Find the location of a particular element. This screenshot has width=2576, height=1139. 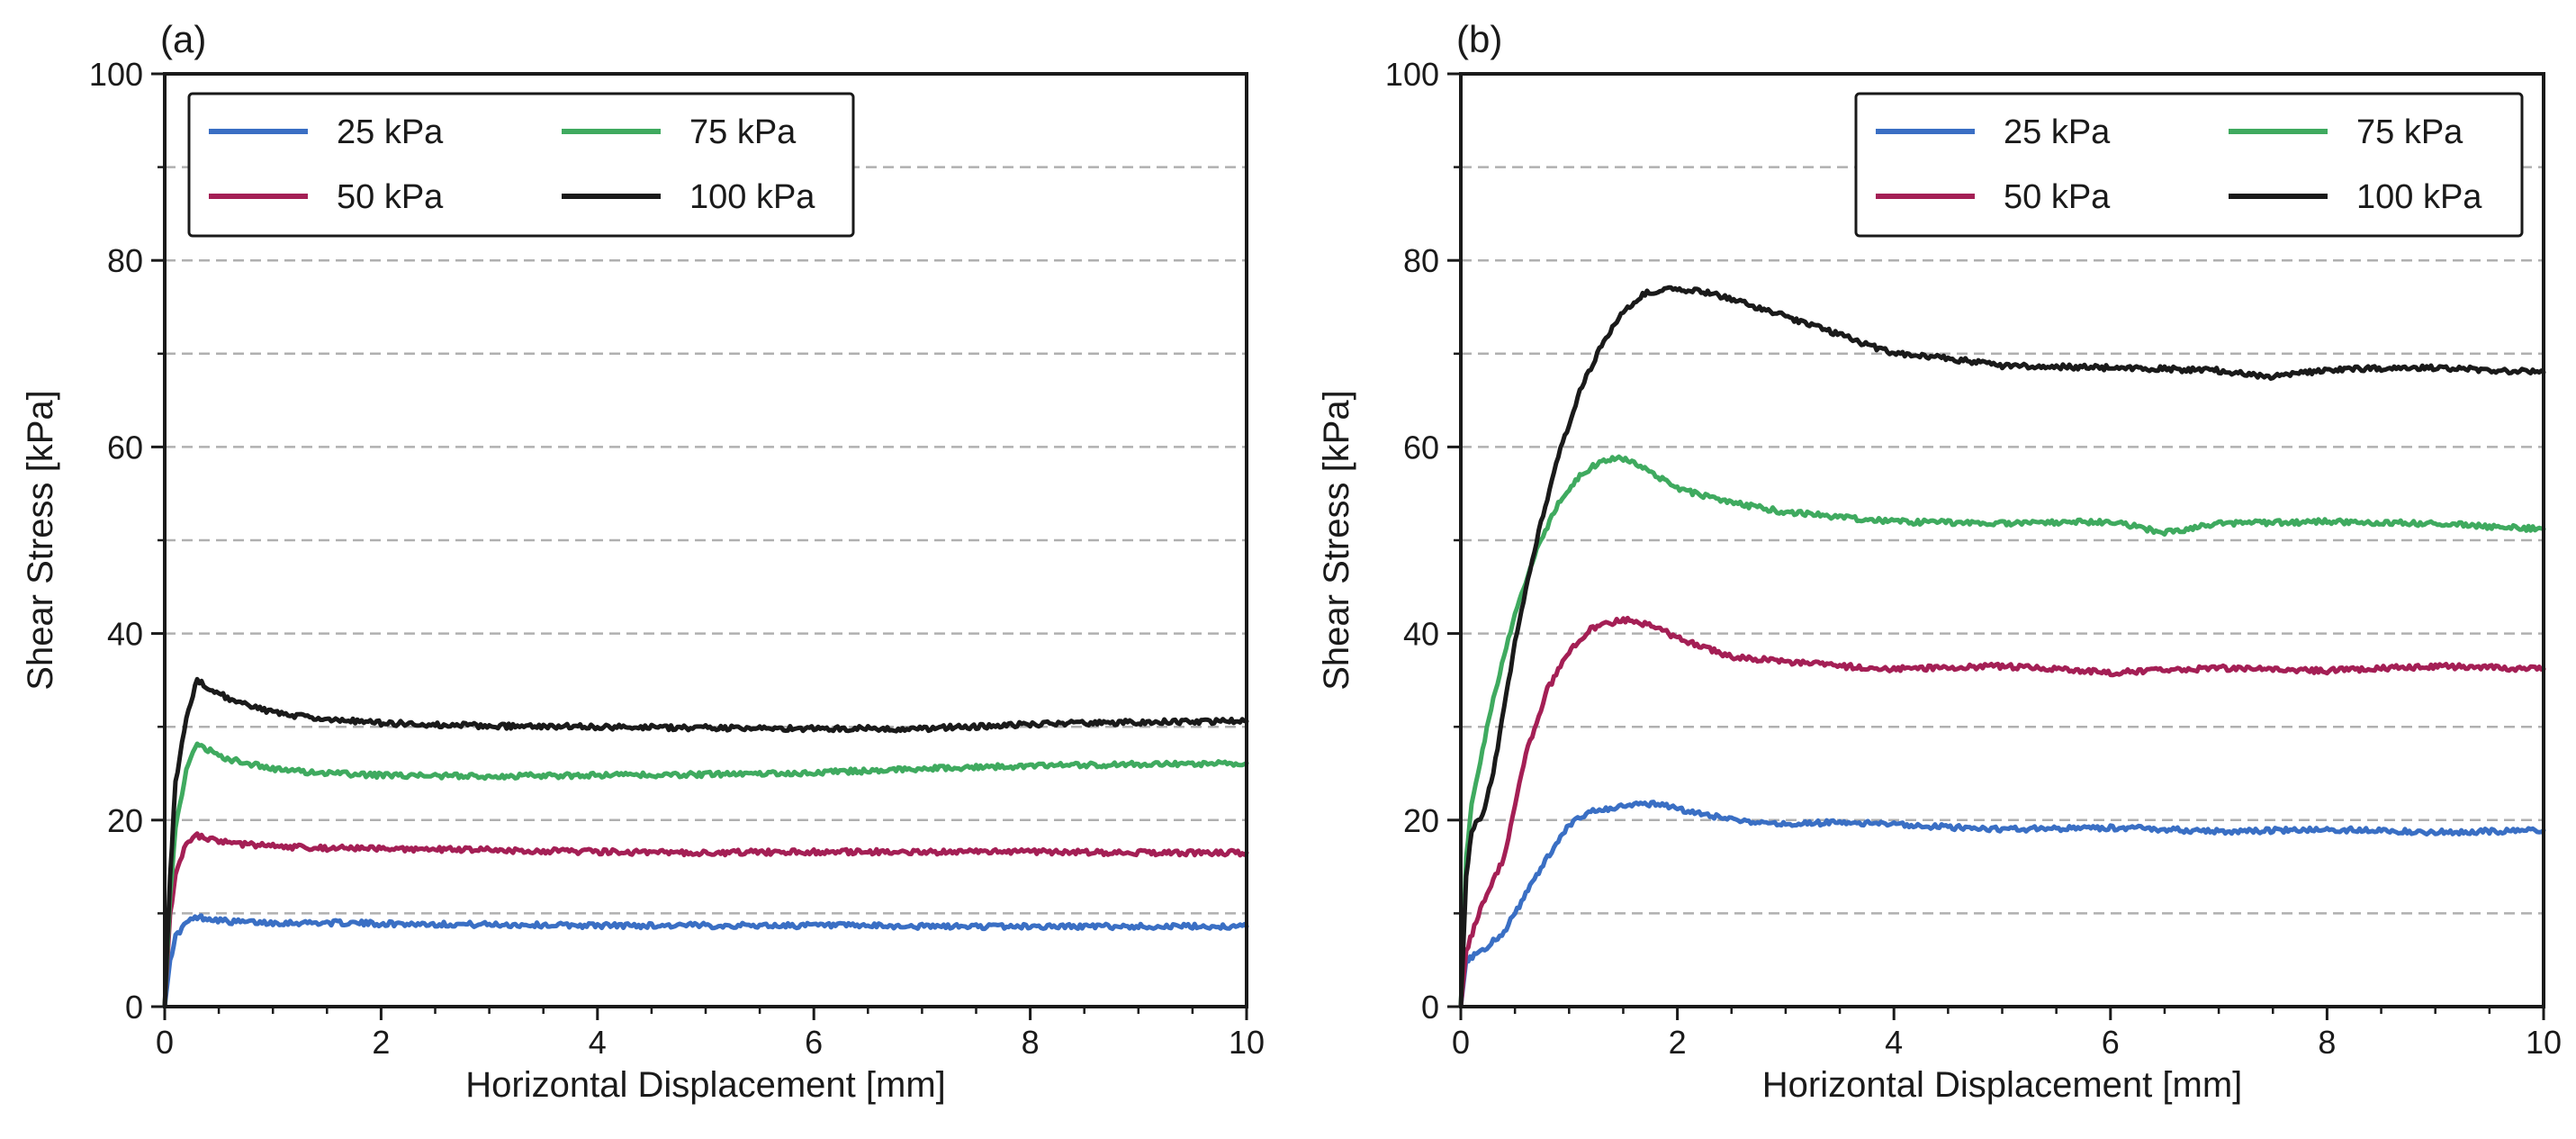

panel-label: (a) is located at coordinates (183, 39).